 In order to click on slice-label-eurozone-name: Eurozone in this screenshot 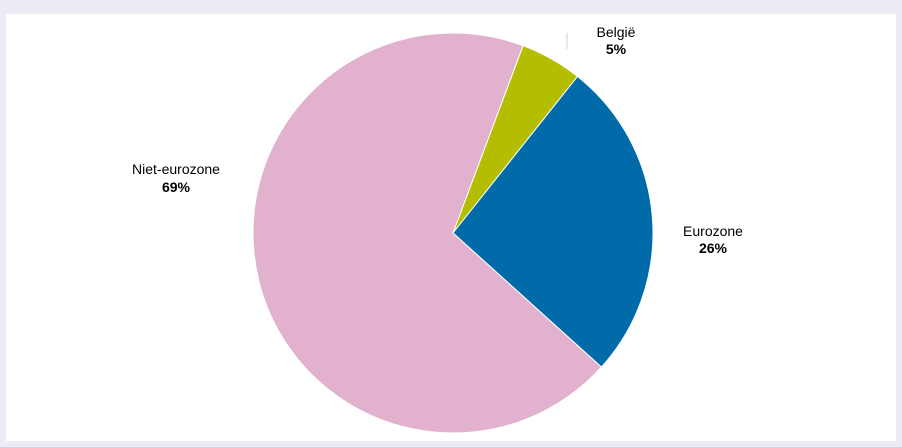, I will do `click(713, 231)`.